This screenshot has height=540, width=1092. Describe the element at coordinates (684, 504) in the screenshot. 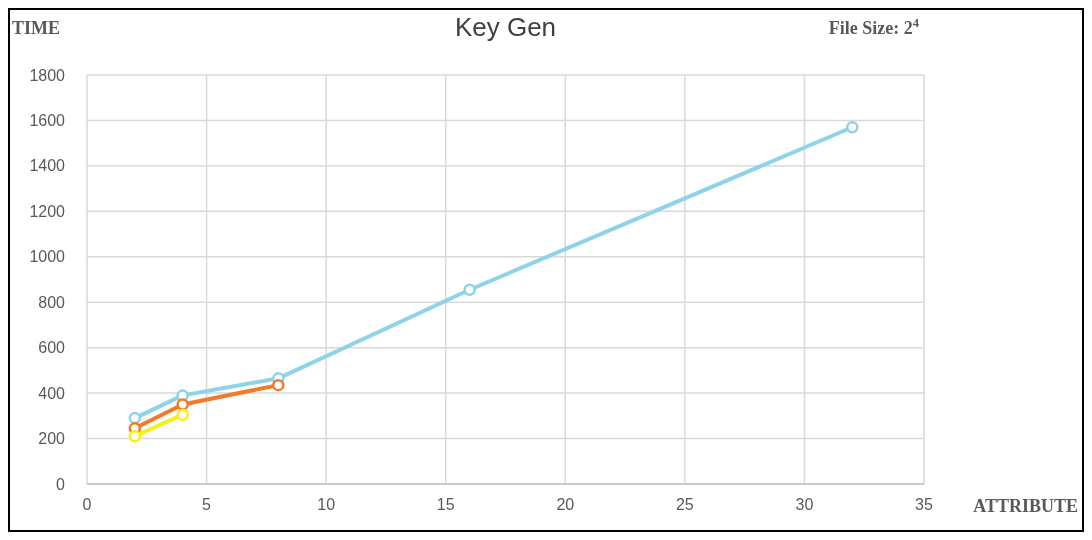

I see `x-tick-label: 25` at that location.